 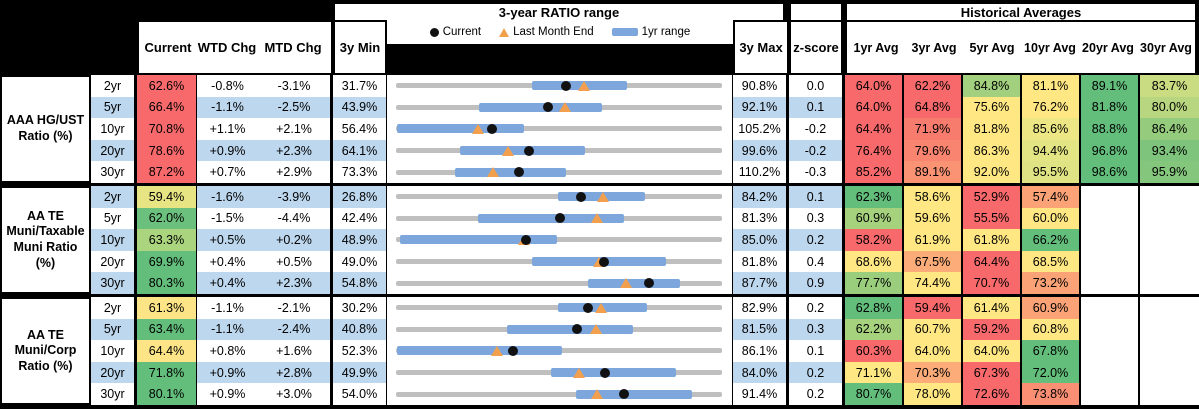 I want to click on legend-last-month-end-label: Last Month End, so click(x=553, y=32).